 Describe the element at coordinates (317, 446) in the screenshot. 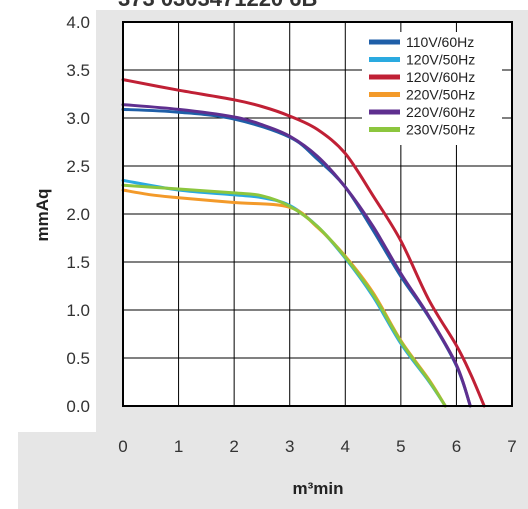

I see `x-tick-labels: 0 1 2 3 4 5 6 7` at that location.